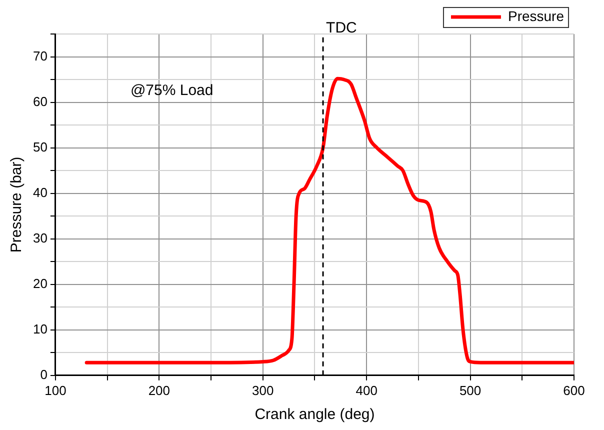 Image resolution: width=604 pixels, height=430 pixels. Describe the element at coordinates (55, 390) in the screenshot. I see `x-tick-label: 100` at that location.